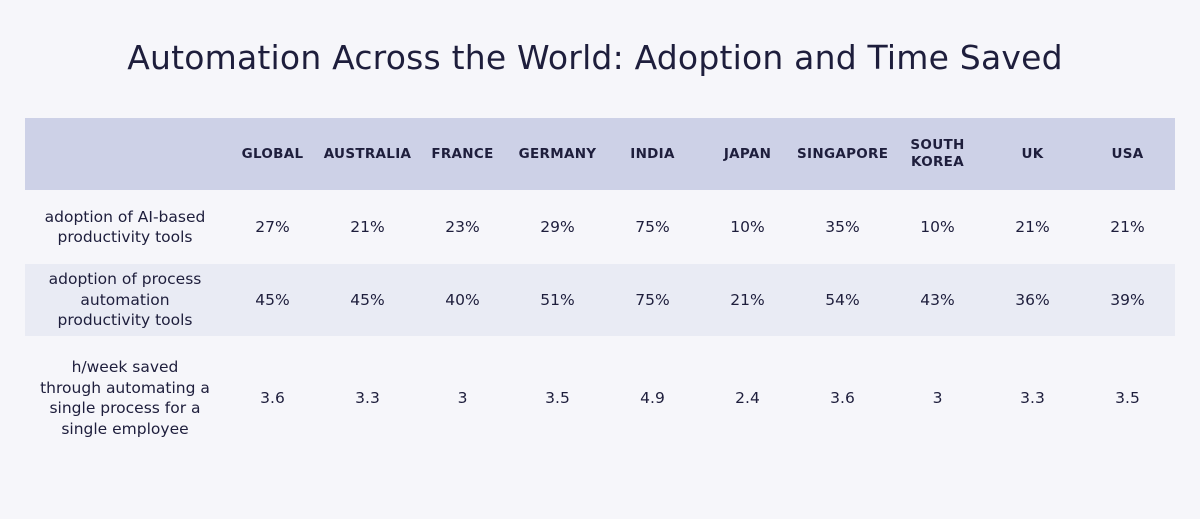  I want to click on column-header: GERMANY, so click(557, 153).